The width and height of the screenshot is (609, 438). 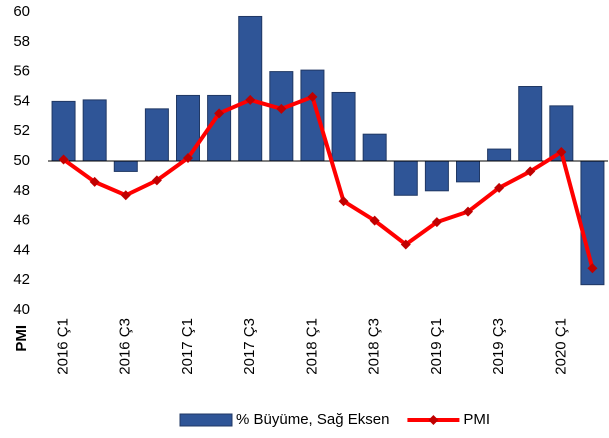 What do you see at coordinates (63, 346) in the screenshot?
I see `x-tick-label: 2016 Ç1` at bounding box center [63, 346].